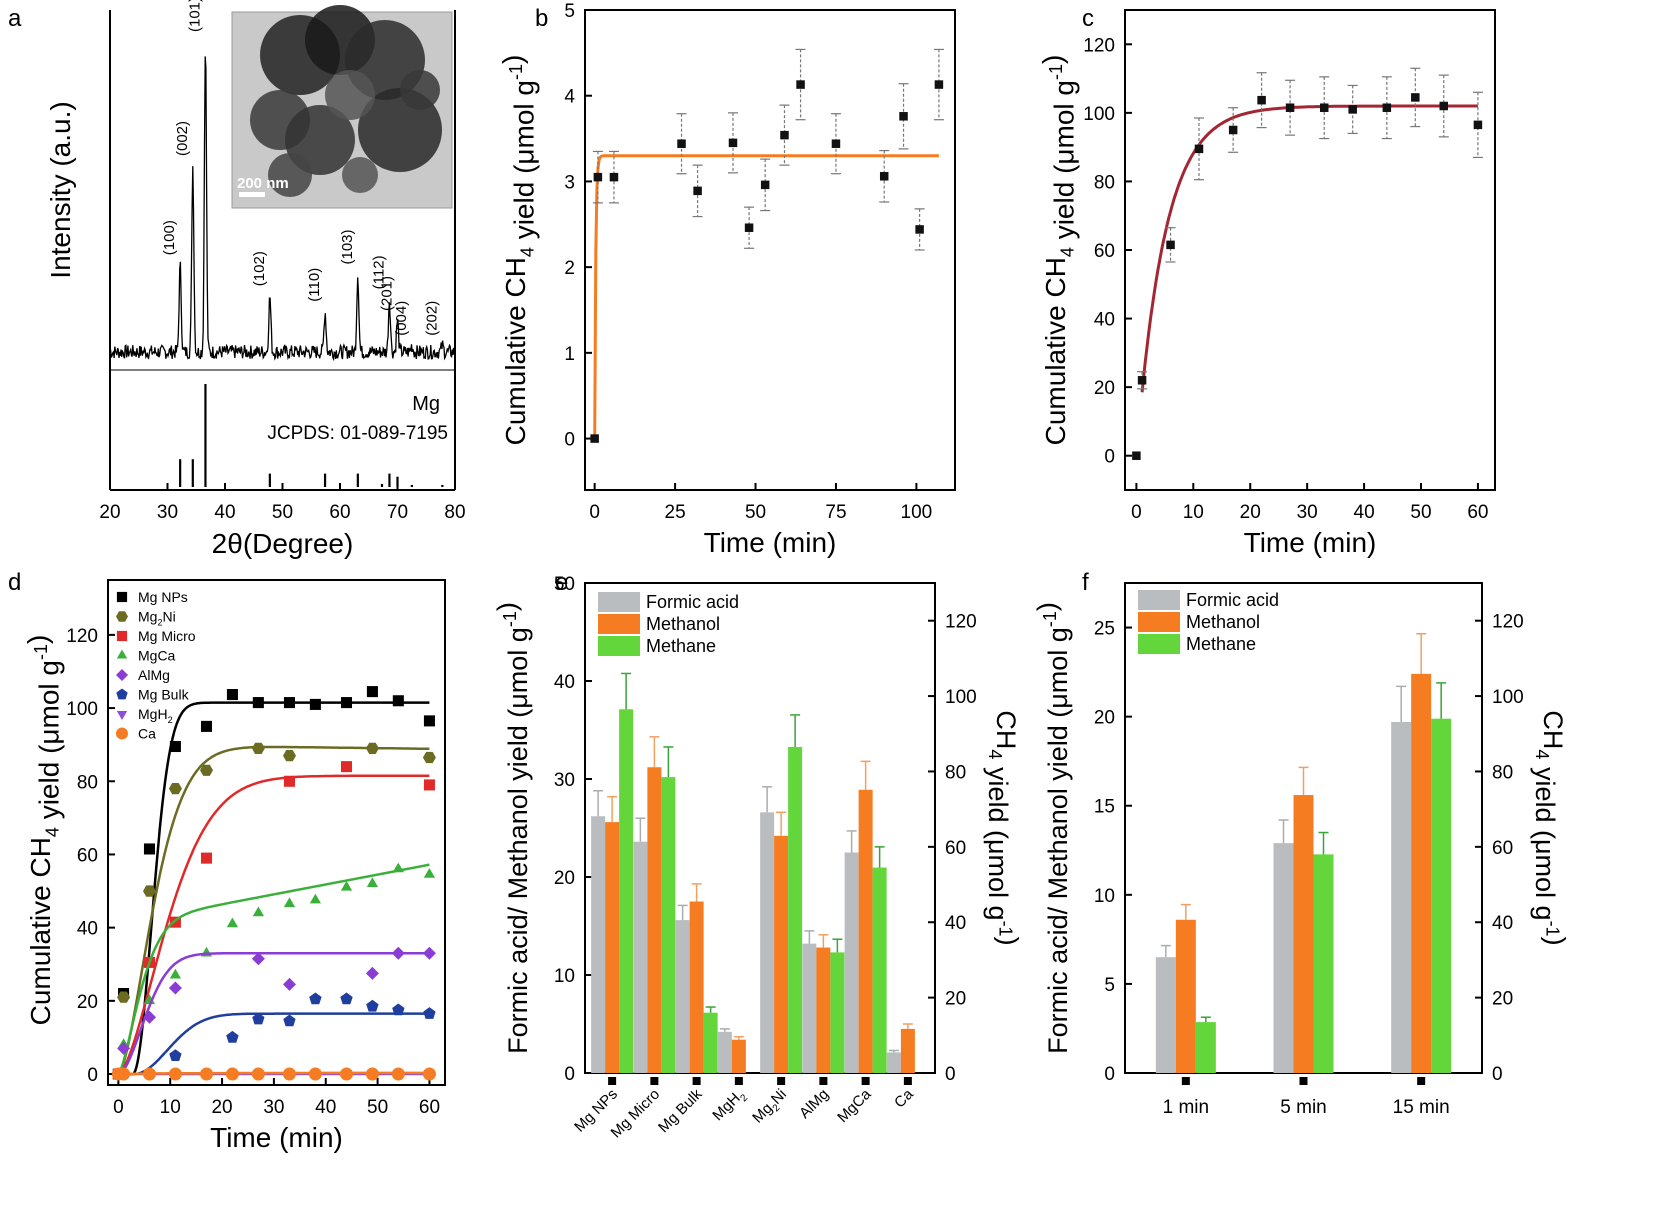  What do you see at coordinates (397, 512) in the screenshot?
I see `a-xtick-label: 70` at bounding box center [397, 512].